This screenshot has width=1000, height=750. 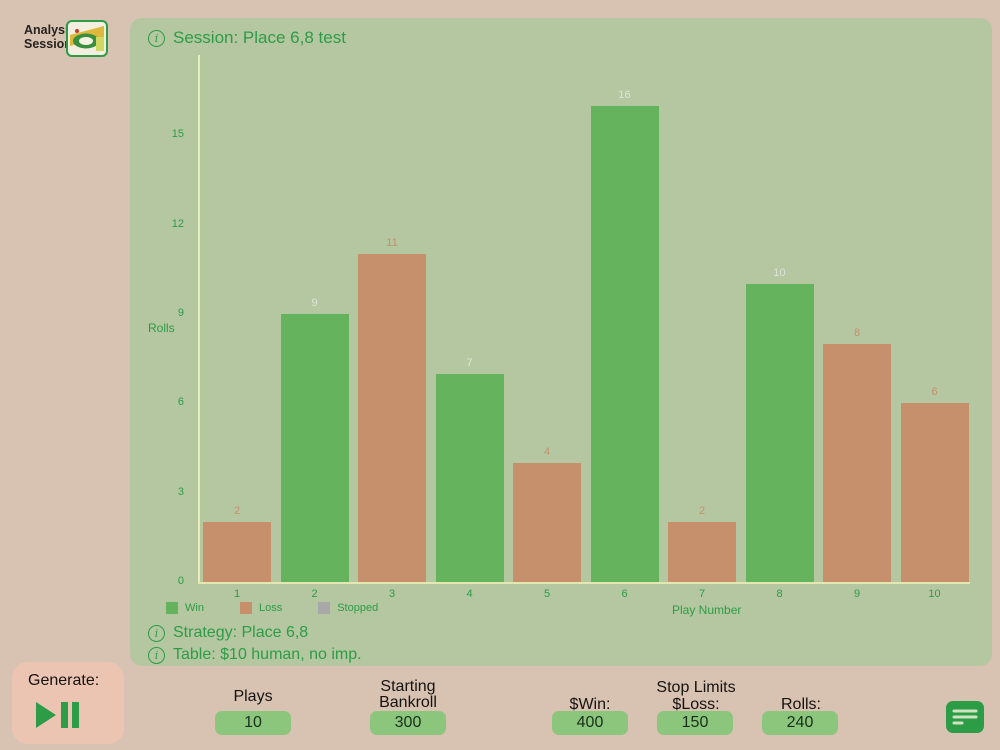 What do you see at coordinates (801, 704) in the screenshot?
I see `rolls-label: Rolls:` at bounding box center [801, 704].